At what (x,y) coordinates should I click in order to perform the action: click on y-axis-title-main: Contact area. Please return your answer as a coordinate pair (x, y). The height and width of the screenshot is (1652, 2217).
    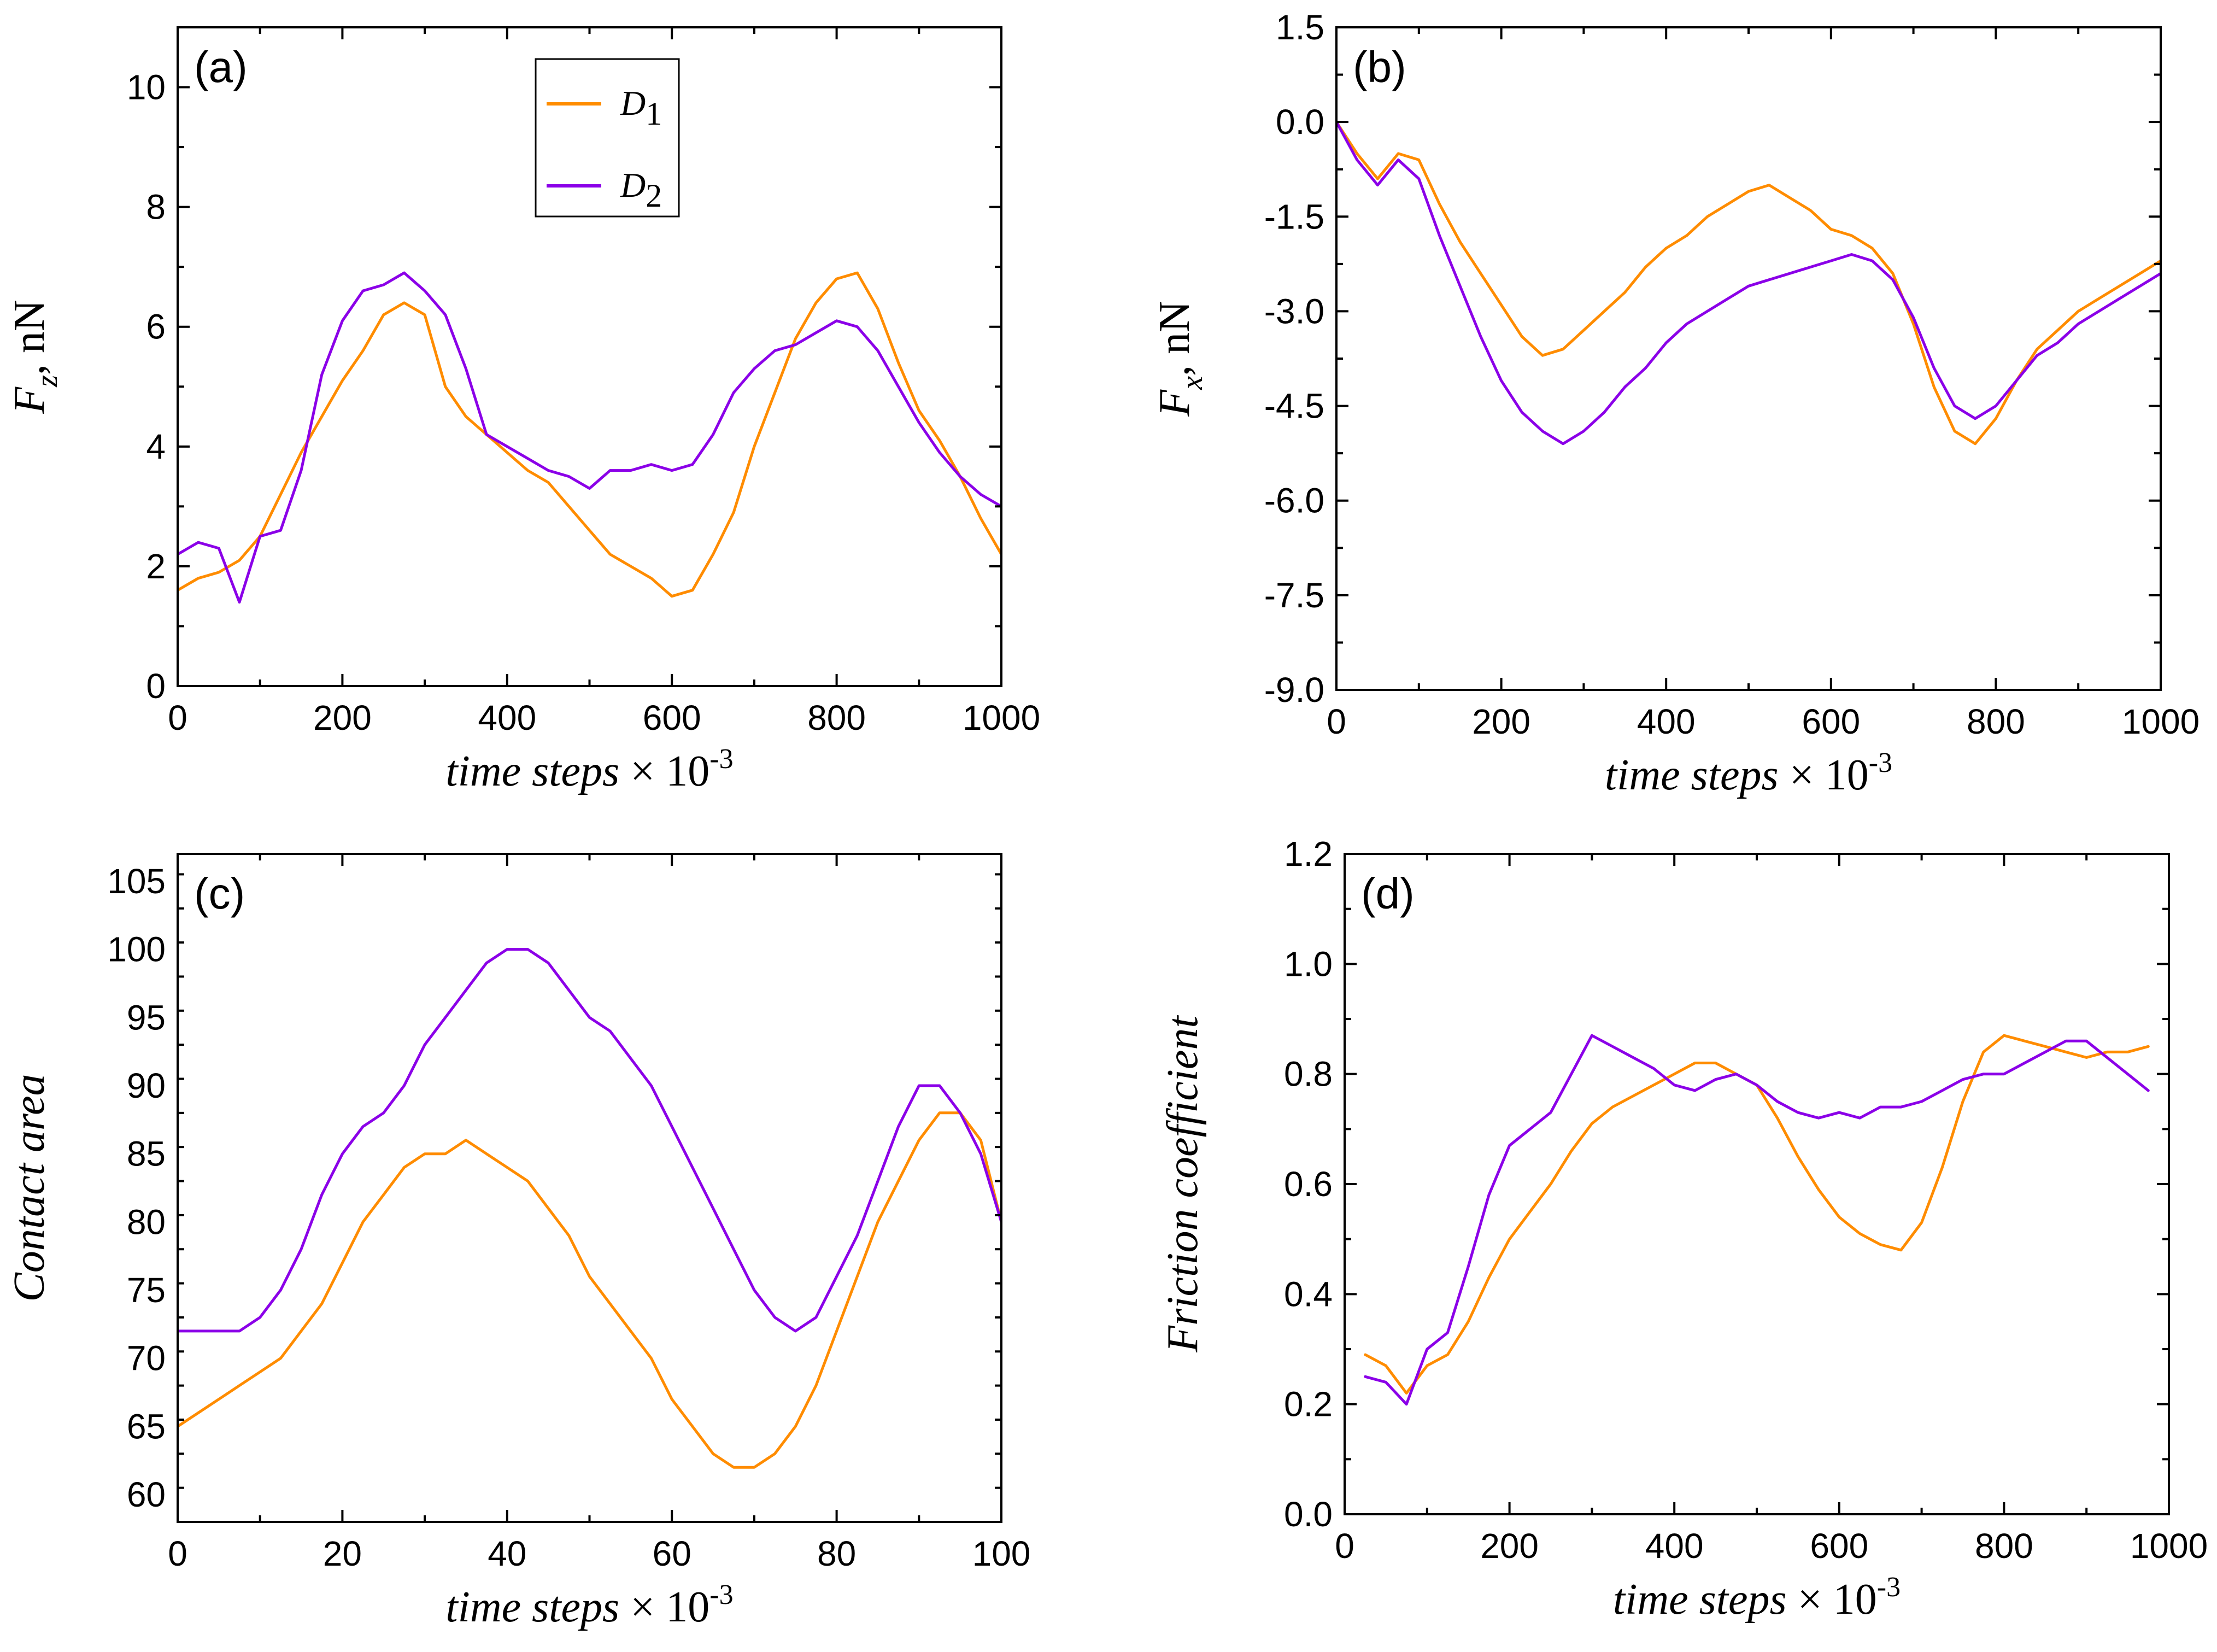
    Looking at the image, I should click on (29, 1188).